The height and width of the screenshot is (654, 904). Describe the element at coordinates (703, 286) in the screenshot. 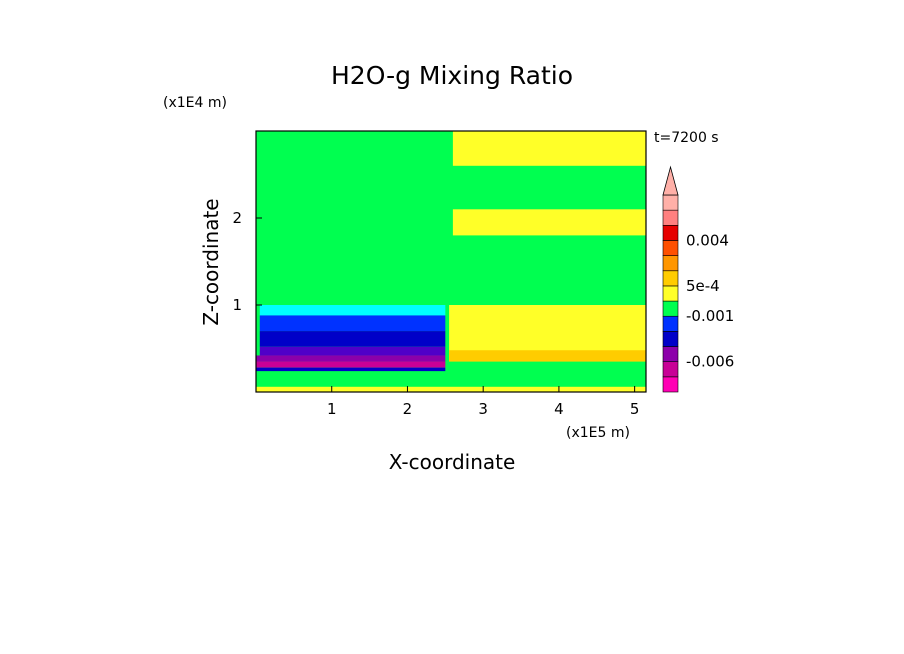

I see `colorbar-label-1: 5e-4` at that location.